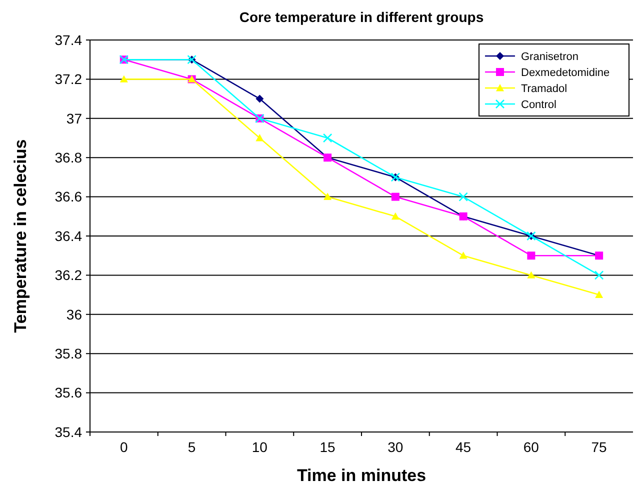 Image resolution: width=641 pixels, height=489 pixels. I want to click on y-tick-label: 35.4, so click(68, 432).